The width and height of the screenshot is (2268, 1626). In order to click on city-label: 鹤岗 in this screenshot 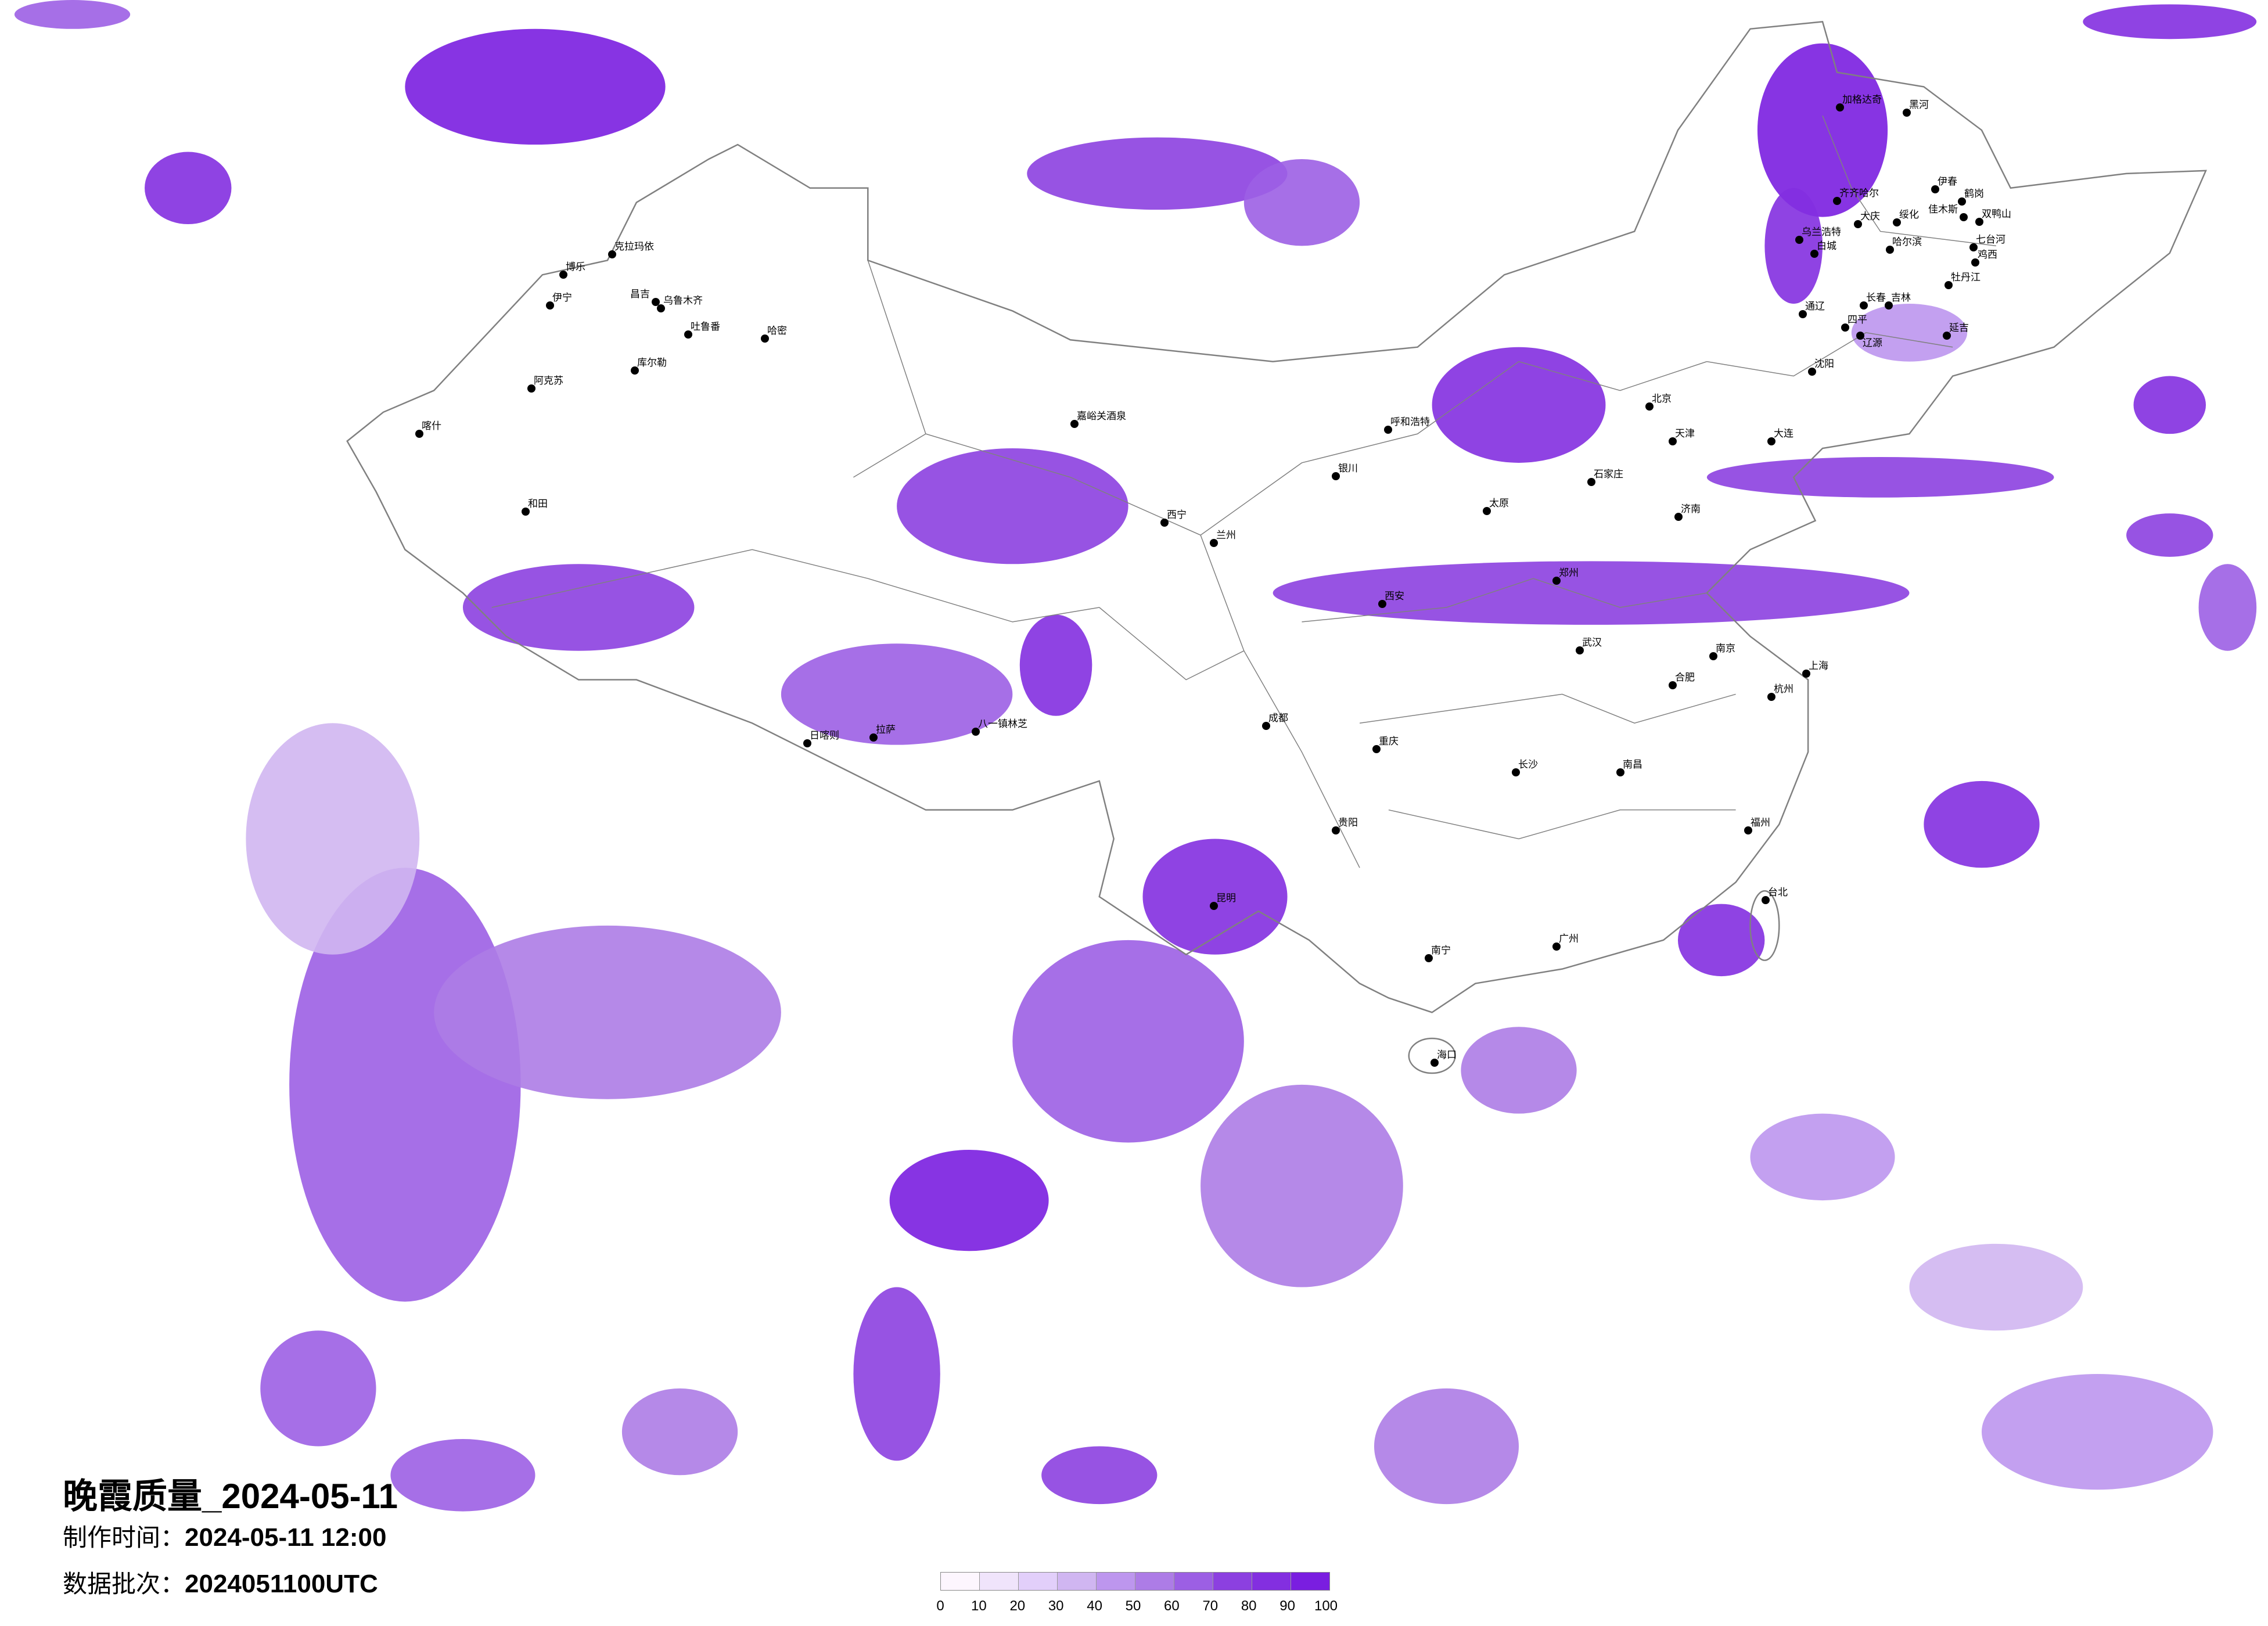, I will do `click(1974, 194)`.